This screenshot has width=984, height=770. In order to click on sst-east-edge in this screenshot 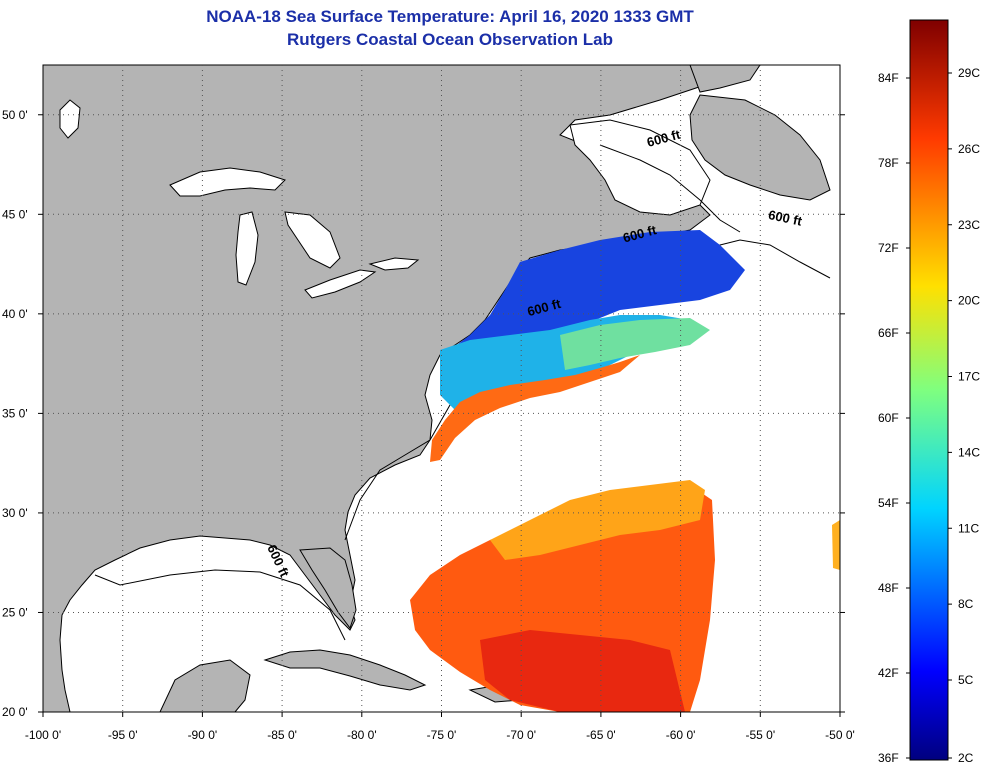, I will do `click(836, 545)`.